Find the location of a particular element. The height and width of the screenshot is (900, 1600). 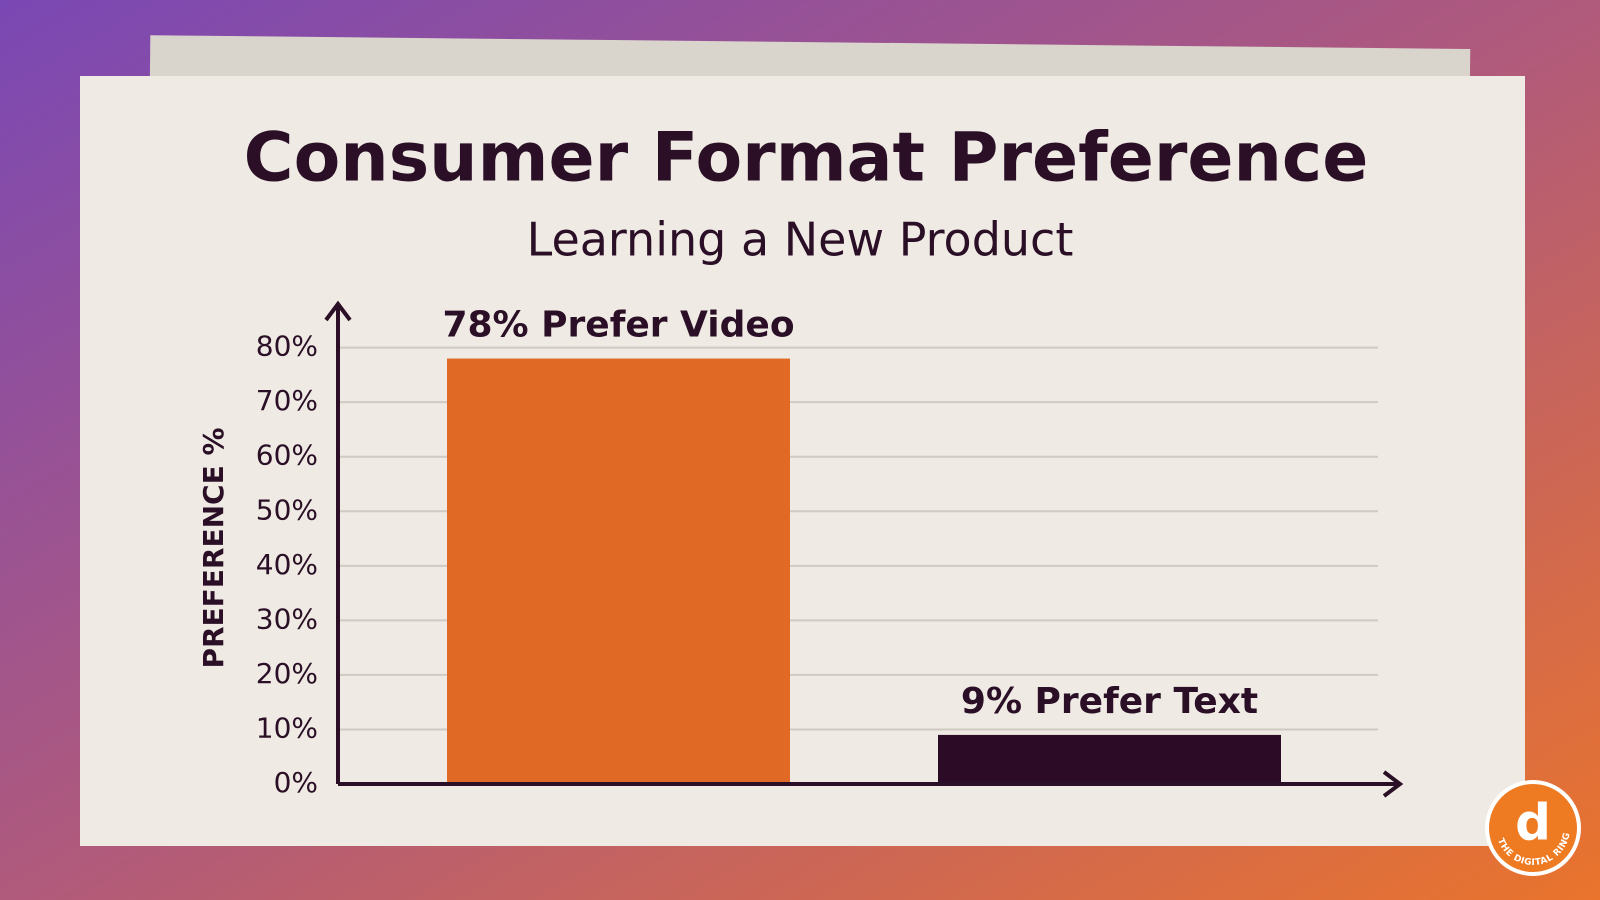

y-tick-label: 70% is located at coordinates (287, 400).